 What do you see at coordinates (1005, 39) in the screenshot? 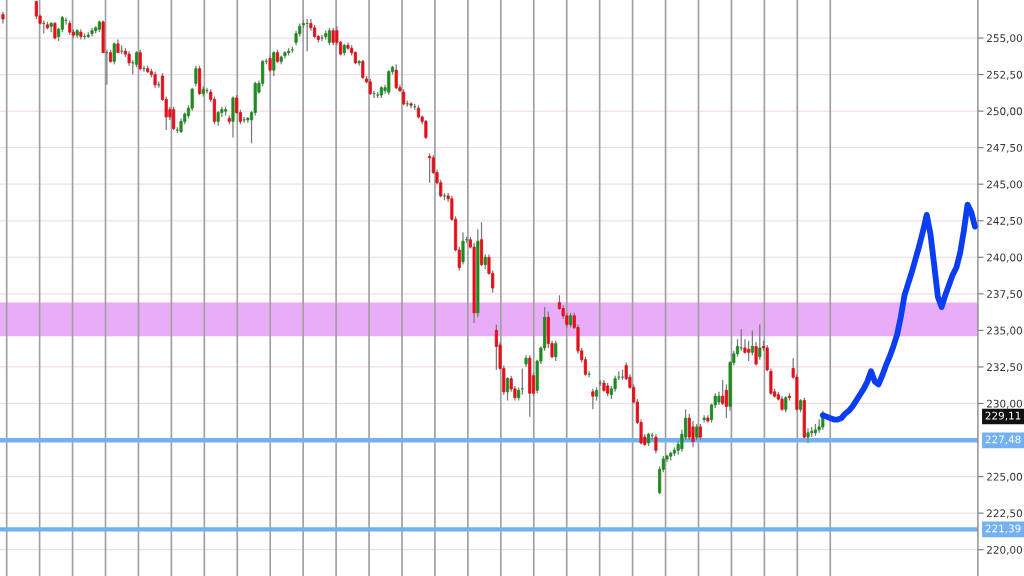
I see `y-tick-label: 255,00` at bounding box center [1005, 39].